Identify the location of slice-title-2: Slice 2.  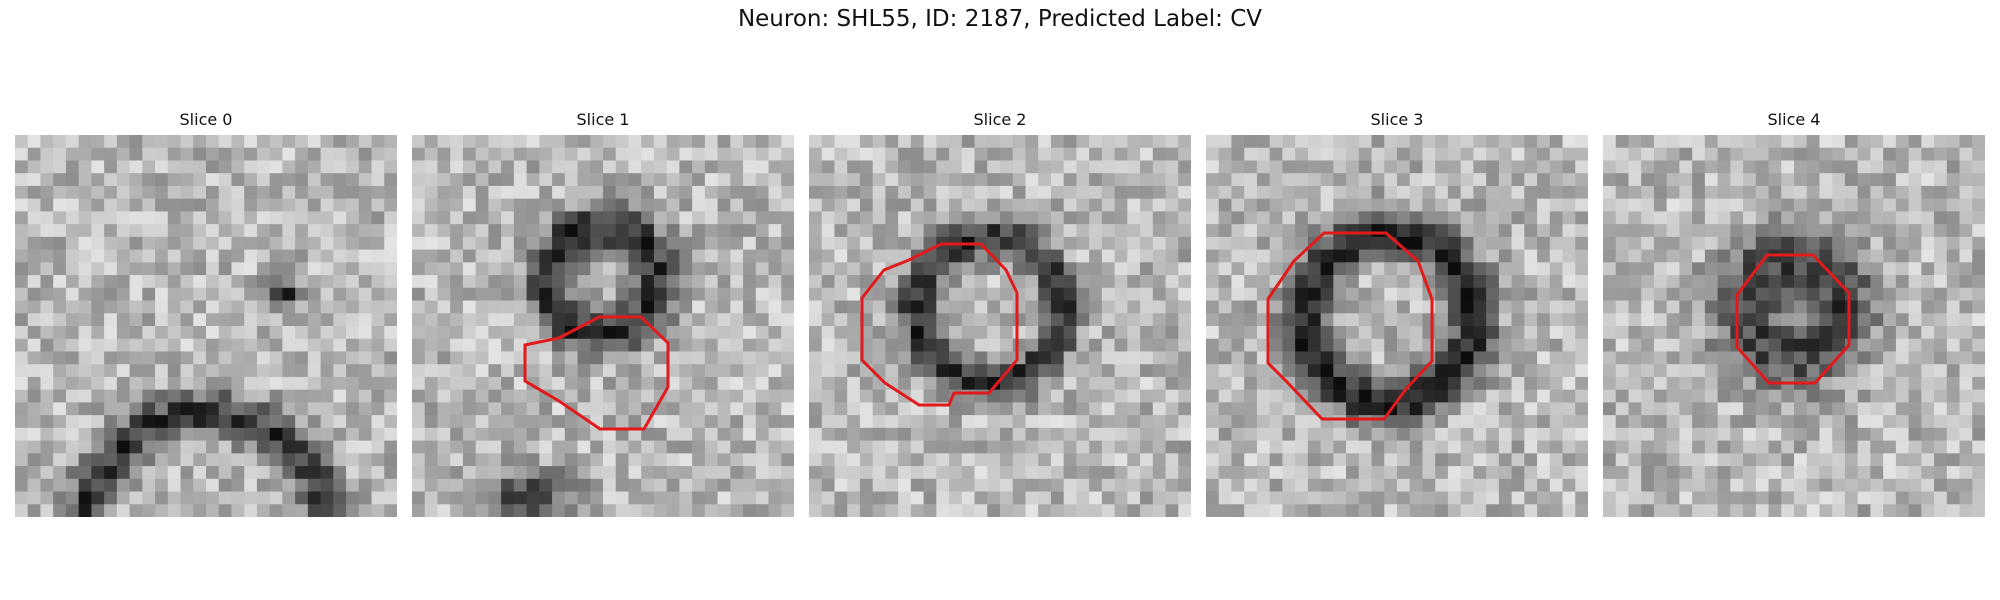
(1000, 119).